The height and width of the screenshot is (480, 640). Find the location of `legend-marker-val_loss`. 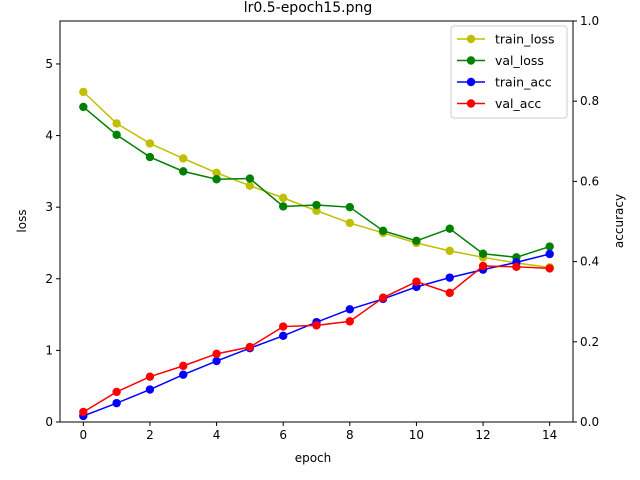

legend-marker-val_loss is located at coordinates (471, 60).